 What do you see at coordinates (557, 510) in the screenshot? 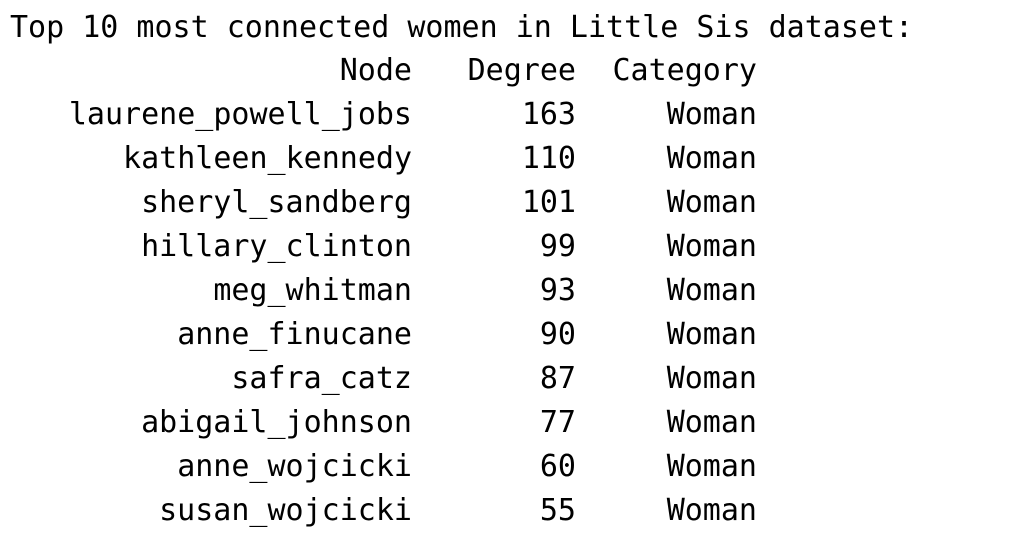
I see `degree-cell: 55` at bounding box center [557, 510].